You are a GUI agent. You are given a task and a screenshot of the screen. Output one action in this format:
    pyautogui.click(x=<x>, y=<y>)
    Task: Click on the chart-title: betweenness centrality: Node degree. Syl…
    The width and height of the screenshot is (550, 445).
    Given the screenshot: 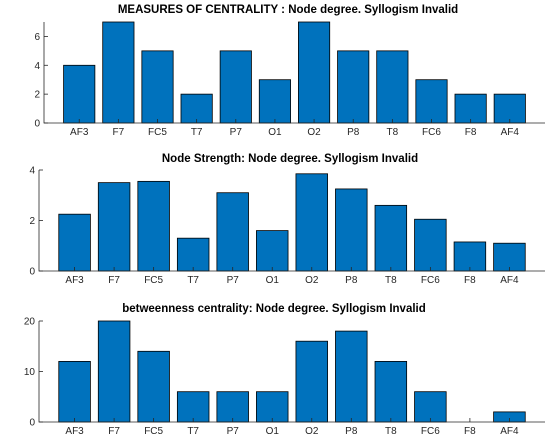 What is the action you would take?
    pyautogui.click(x=274, y=309)
    